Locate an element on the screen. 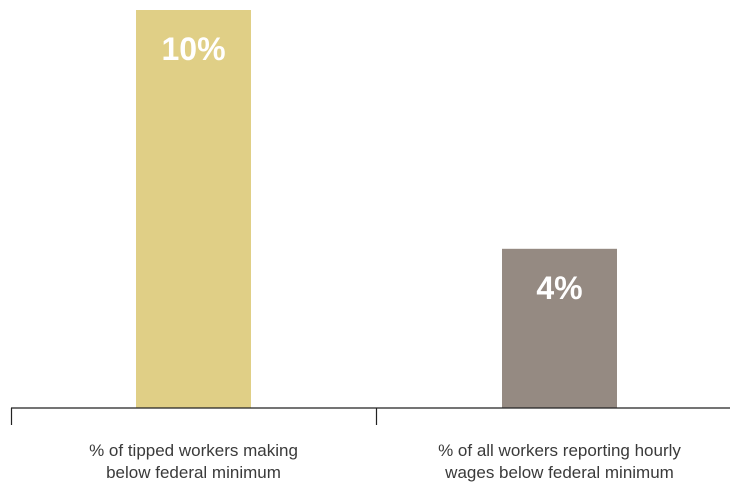 This screenshot has width=730, height=482. category-label-2-line-1: % of all workers reporting hourly is located at coordinates (559, 450).